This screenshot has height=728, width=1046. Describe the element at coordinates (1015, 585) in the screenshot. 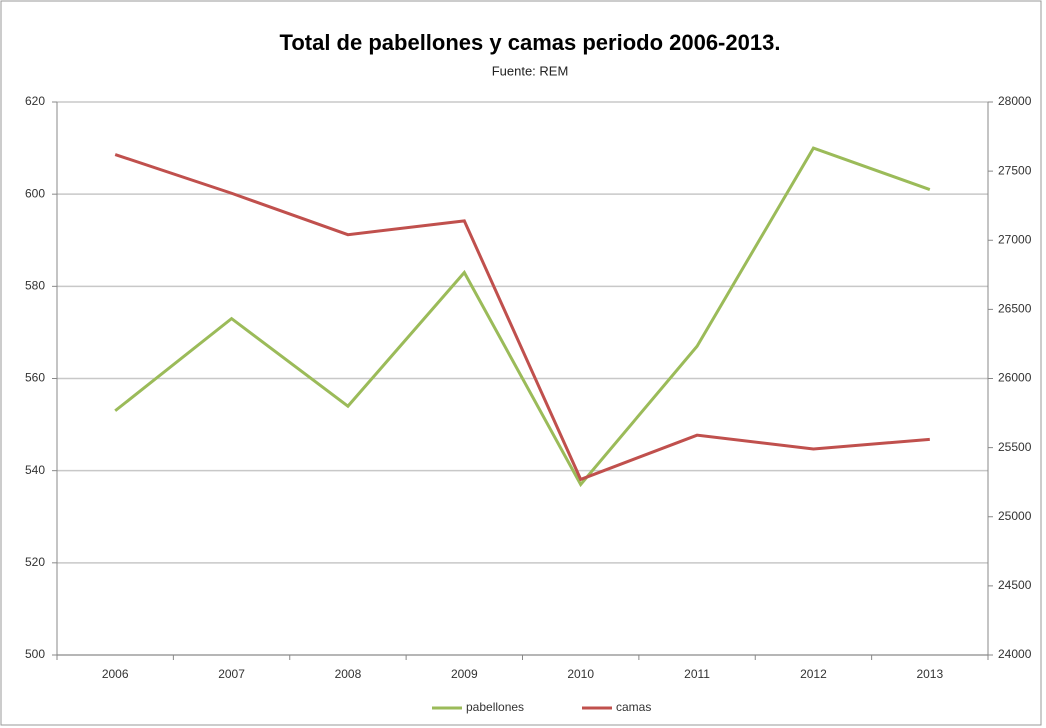

I see `y2-tick-label: 24500` at that location.